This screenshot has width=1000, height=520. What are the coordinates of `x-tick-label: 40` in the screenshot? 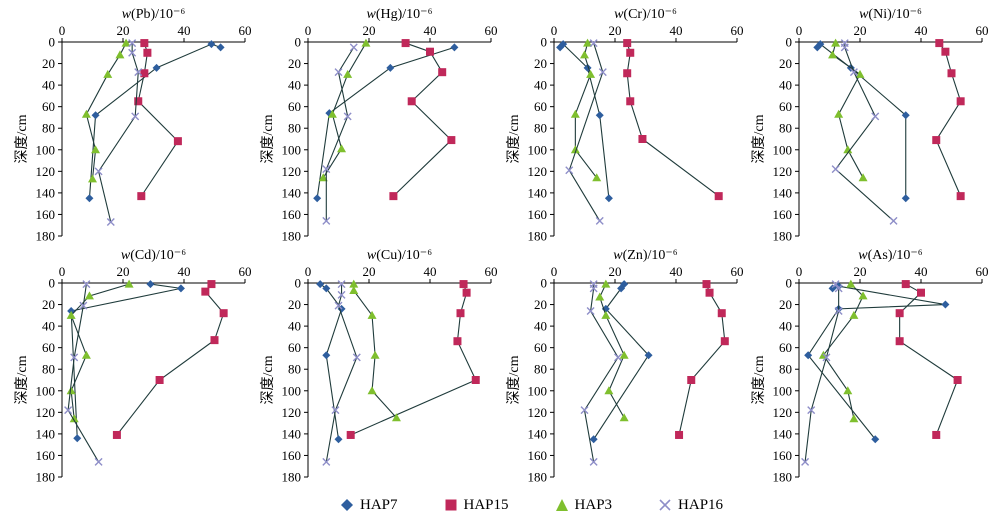 It's located at (430, 271).